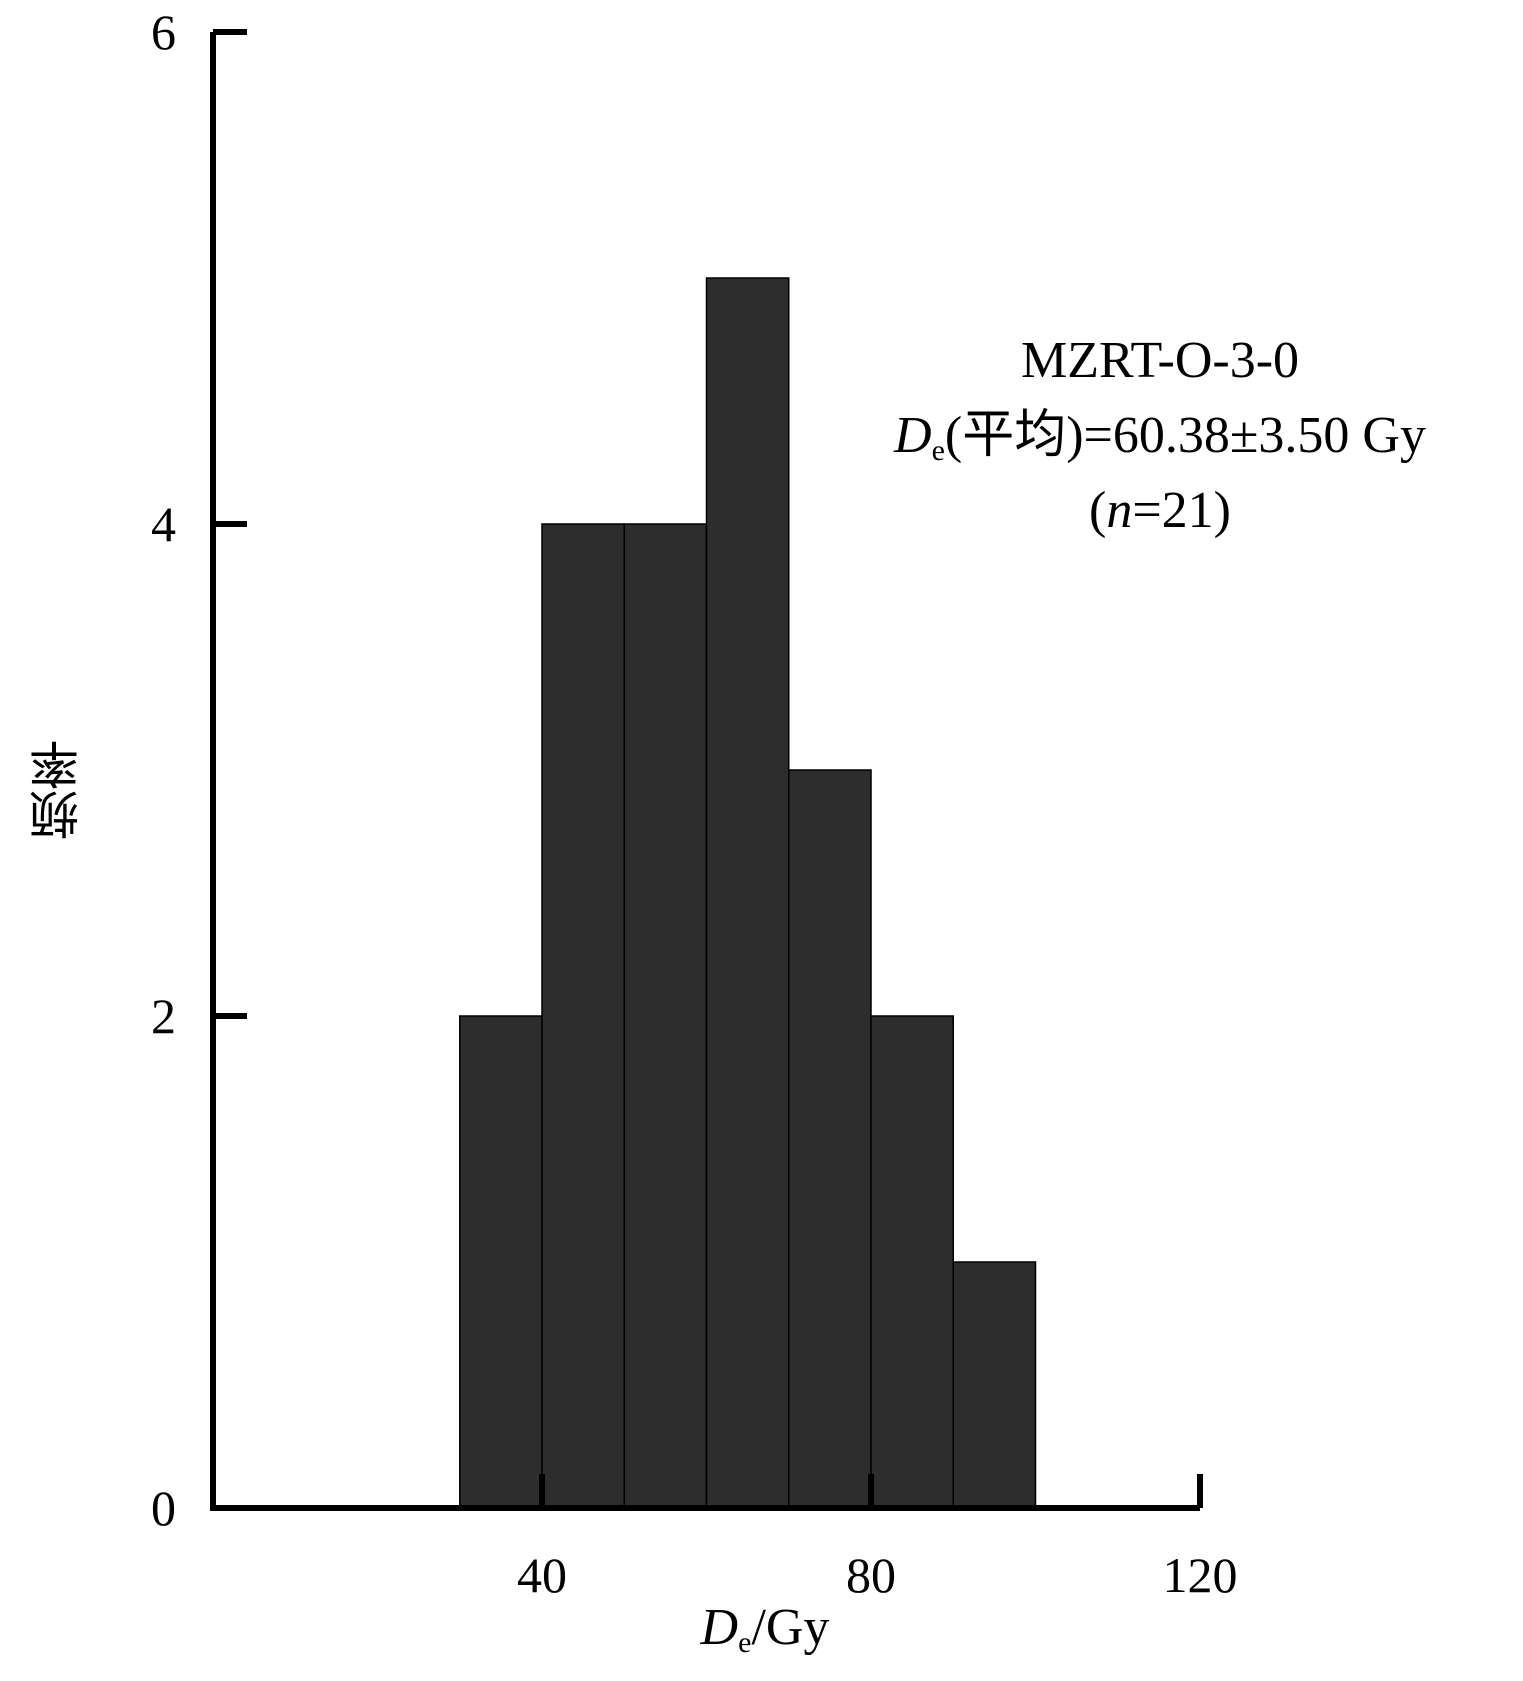 The width and height of the screenshot is (1523, 1681). What do you see at coordinates (542, 1575) in the screenshot?
I see `x-tick-label-40: 40` at bounding box center [542, 1575].